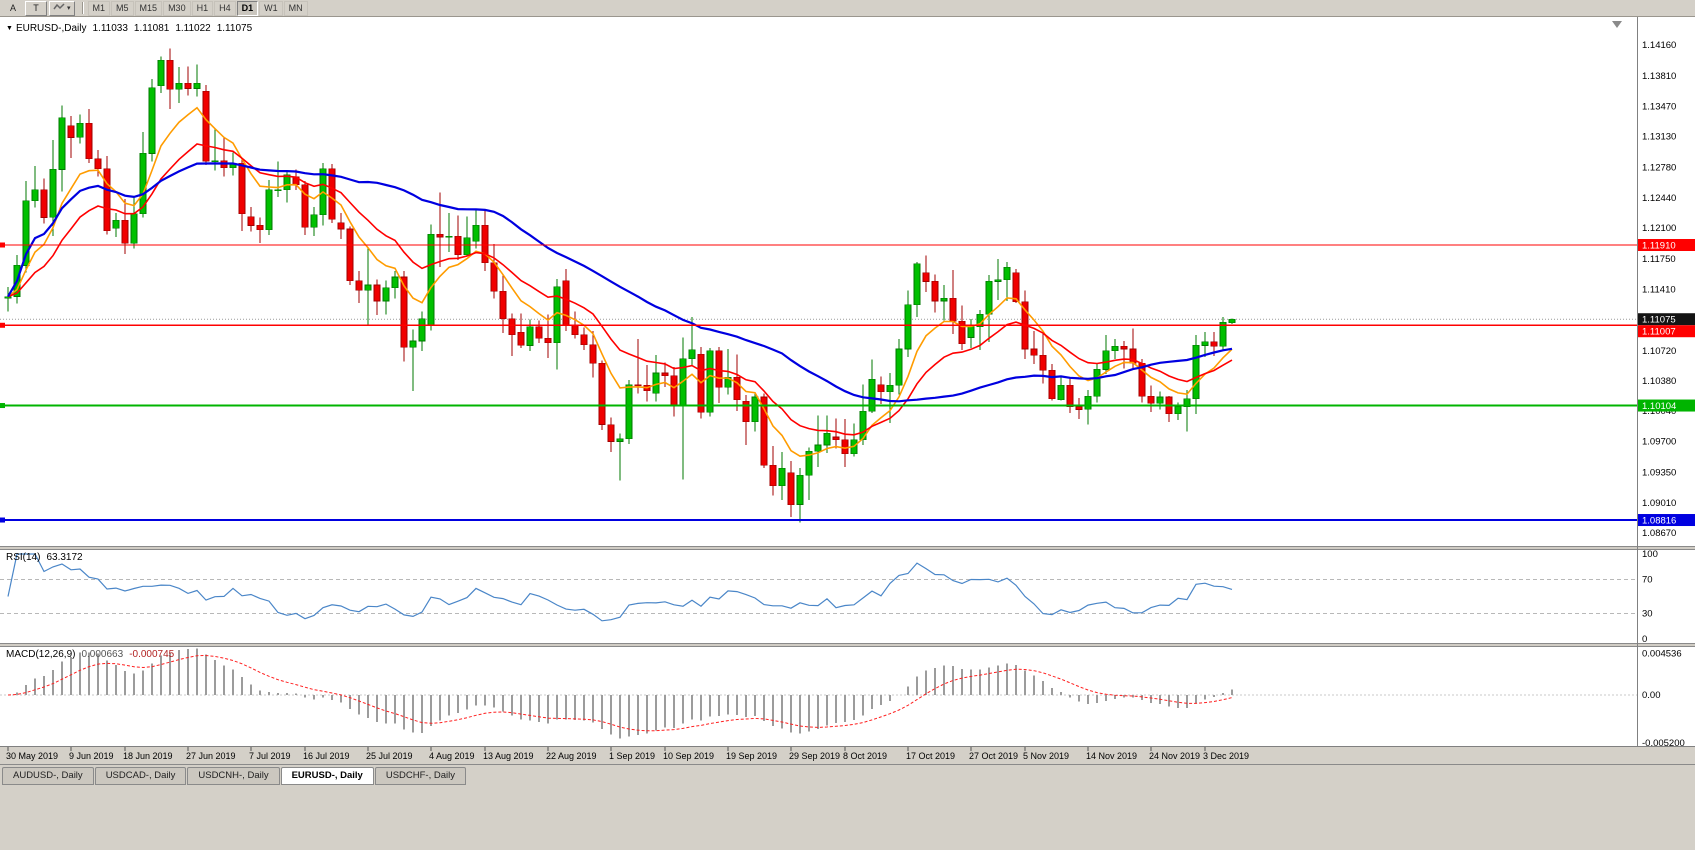  Describe the element at coordinates (177, 8) in the screenshot. I see `timeframe-button-m30: M30` at that location.